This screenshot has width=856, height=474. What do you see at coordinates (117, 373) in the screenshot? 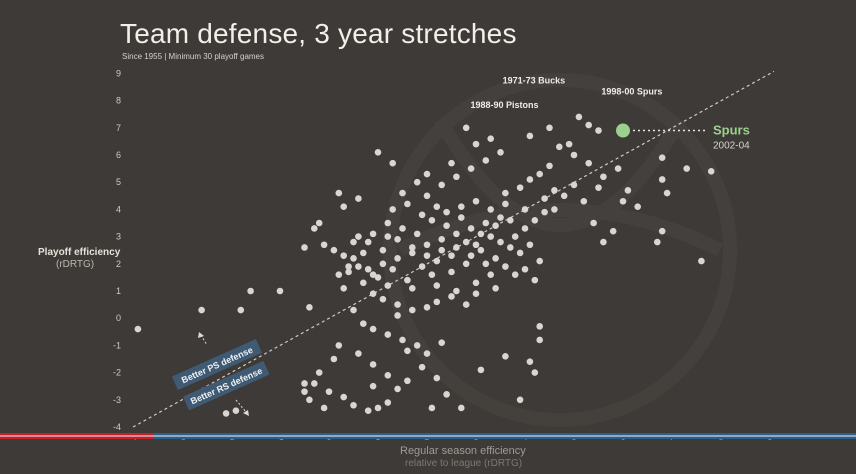
I see `y-tick-label: -2` at bounding box center [117, 373].